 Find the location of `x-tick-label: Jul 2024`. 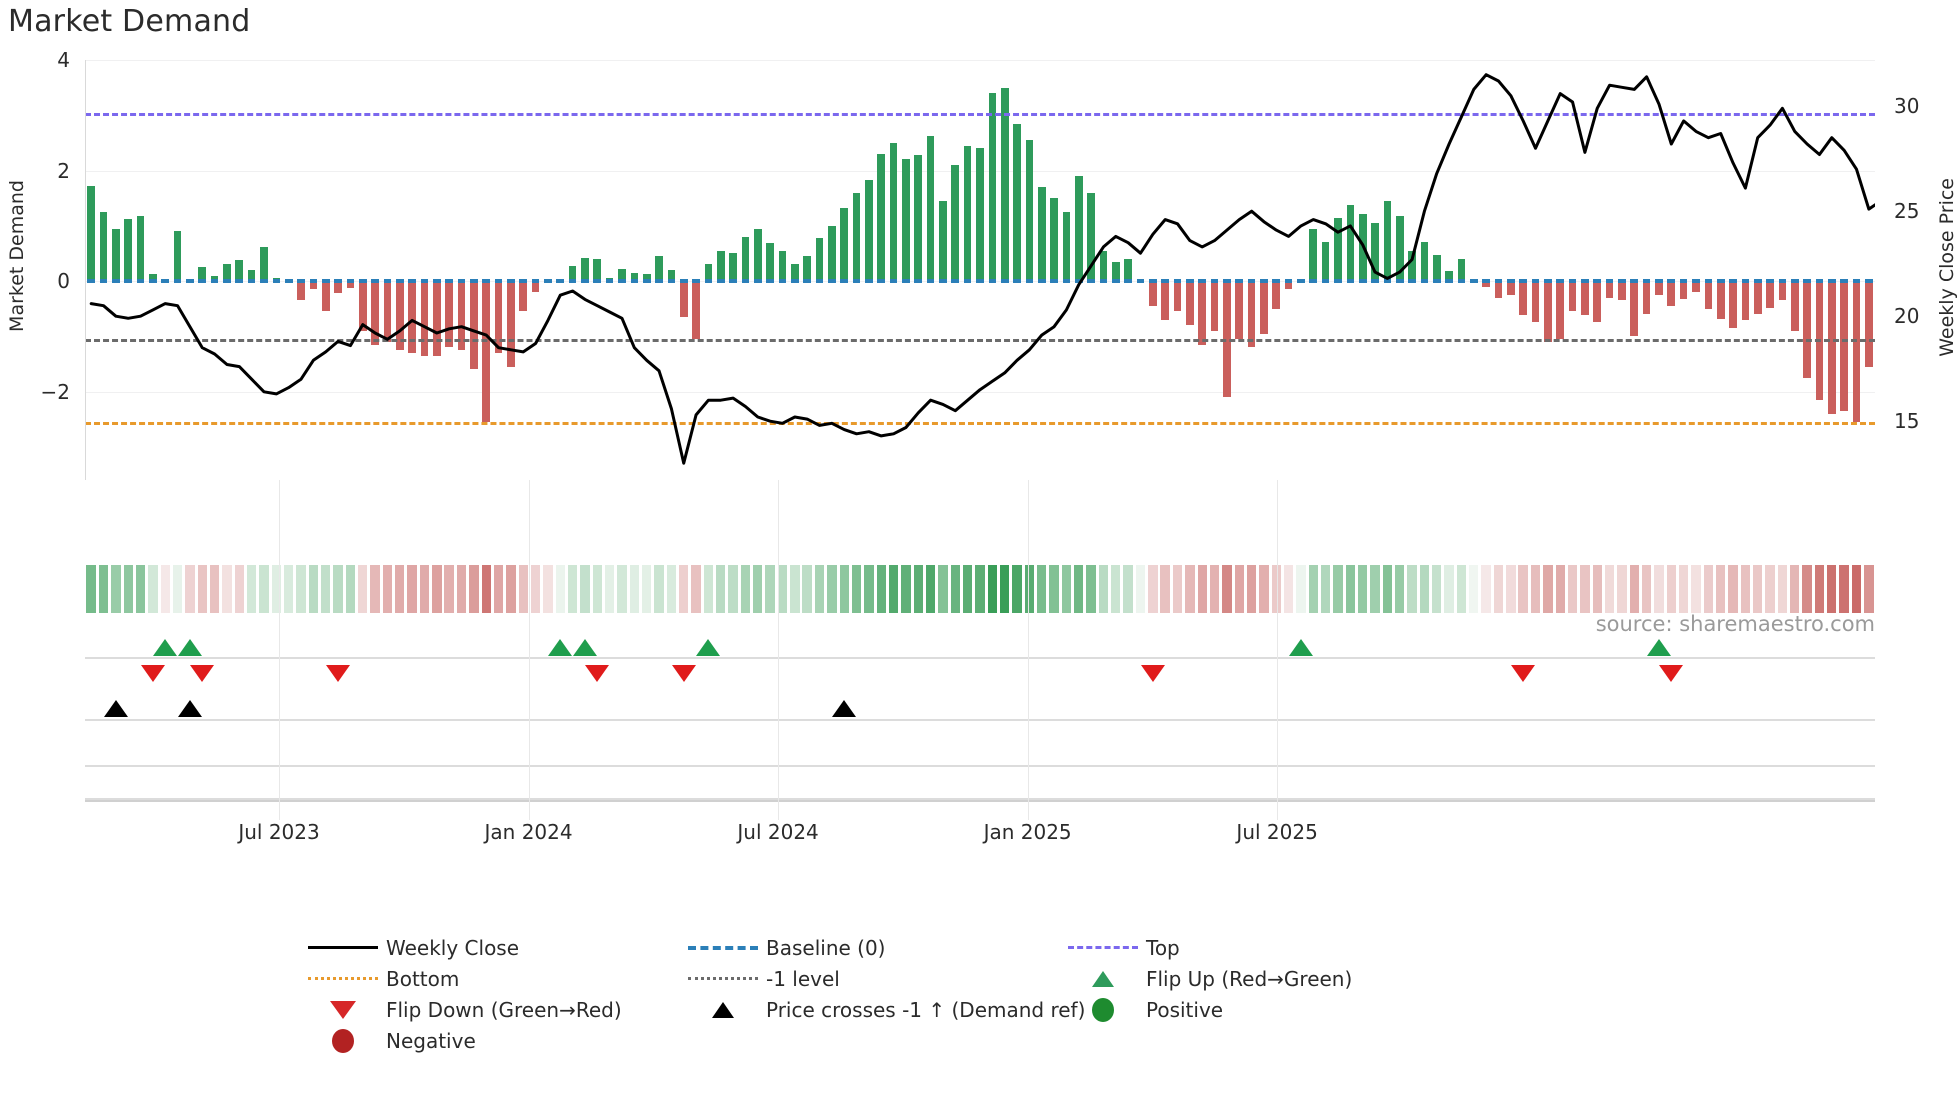

x-tick-label: Jul 2024 is located at coordinates (778, 832).